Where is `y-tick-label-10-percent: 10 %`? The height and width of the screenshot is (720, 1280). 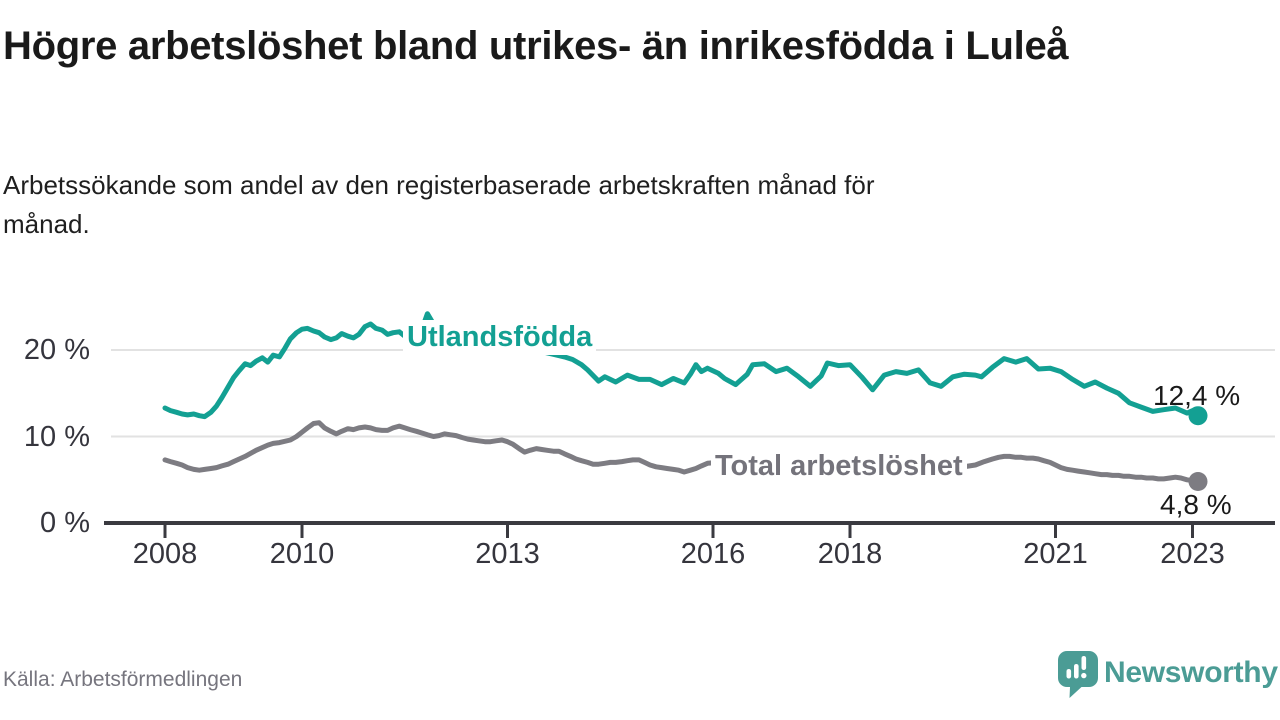 y-tick-label-10-percent: 10 % is located at coordinates (56, 436).